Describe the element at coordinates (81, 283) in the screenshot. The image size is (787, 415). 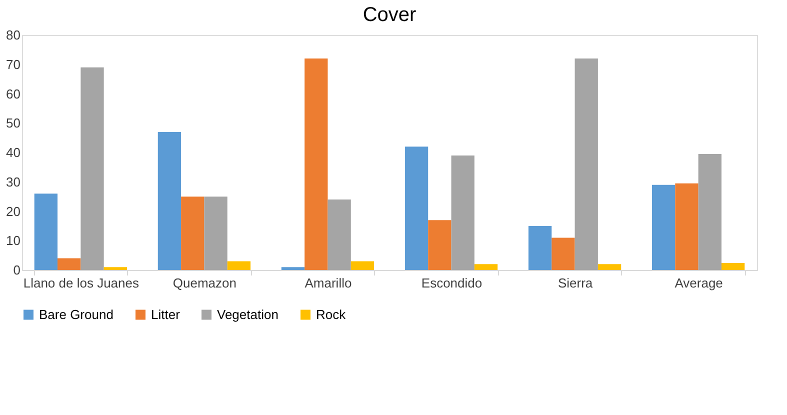
I see `x-tick-label: Llano de los Juanes` at that location.